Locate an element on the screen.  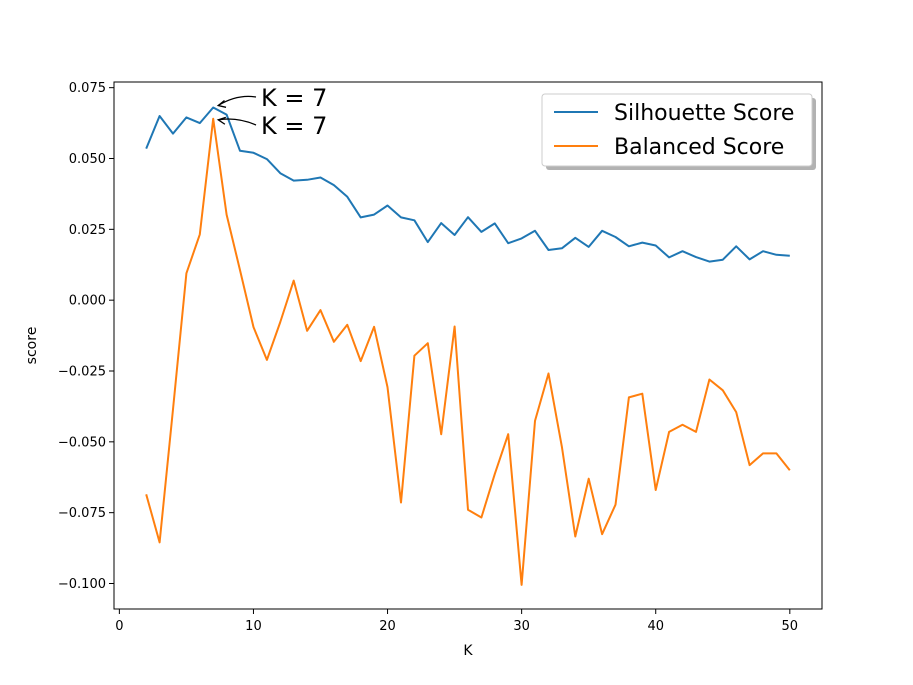
y-tick-label: −0.050 is located at coordinates (82, 442).